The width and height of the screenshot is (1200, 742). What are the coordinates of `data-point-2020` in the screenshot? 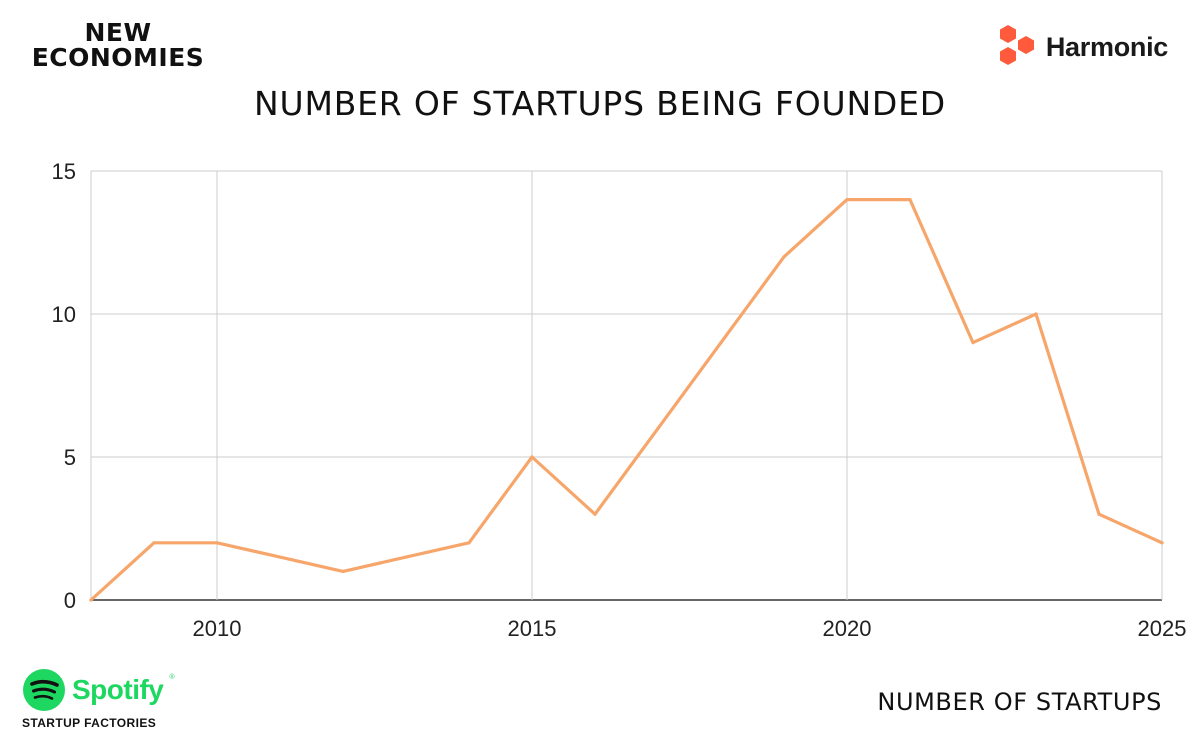 It's located at (847, 200).